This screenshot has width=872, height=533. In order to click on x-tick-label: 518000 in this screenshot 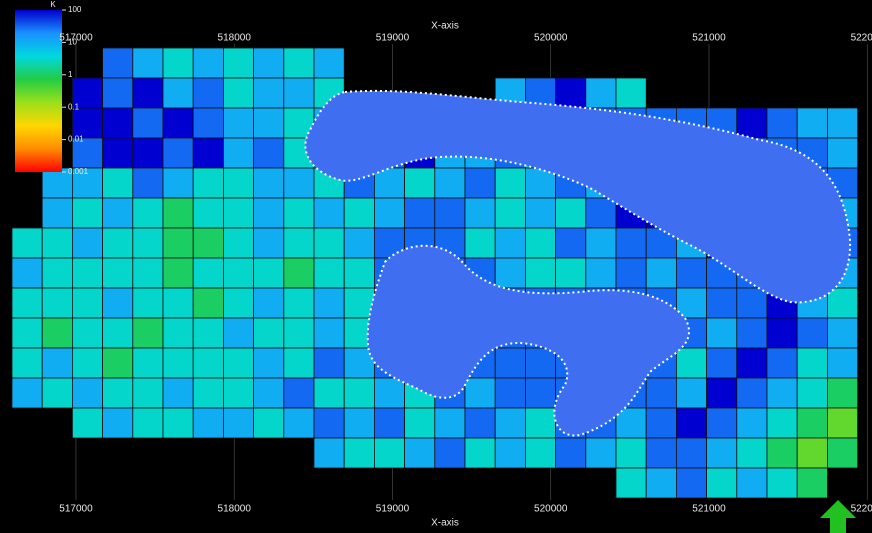, I will do `click(235, 509)`.